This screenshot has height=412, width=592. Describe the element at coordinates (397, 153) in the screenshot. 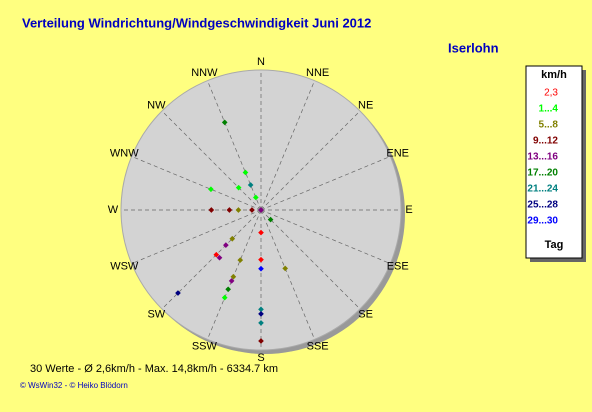

I see `direction-label: ENE` at that location.